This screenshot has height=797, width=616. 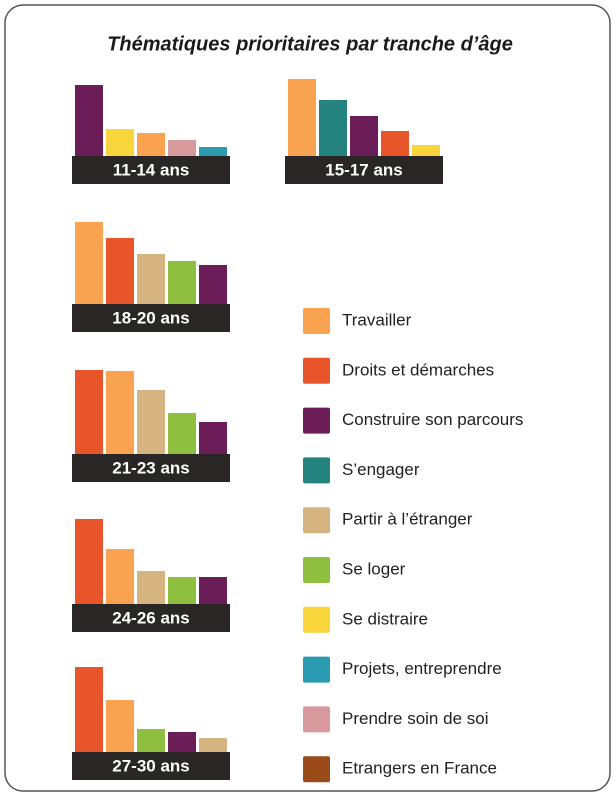 I want to click on legend-label: Etrangers en France, so click(x=419, y=768).